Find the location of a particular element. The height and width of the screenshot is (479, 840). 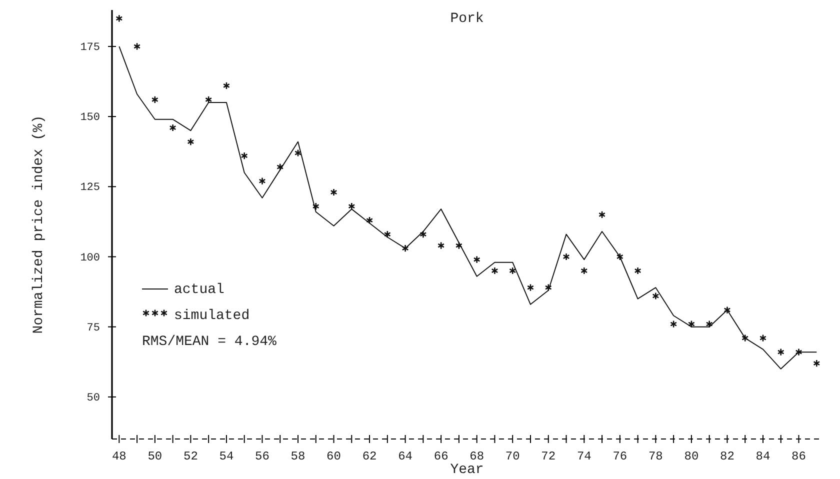

x-tick-label: 56 is located at coordinates (262, 457).